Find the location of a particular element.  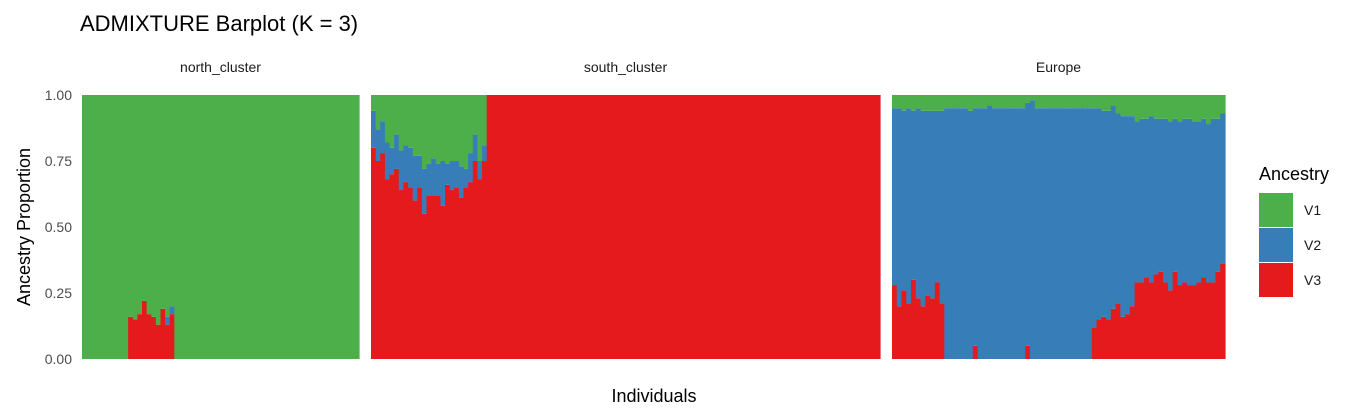

bar-Europe-65-V3 is located at coordinates (1199, 320).